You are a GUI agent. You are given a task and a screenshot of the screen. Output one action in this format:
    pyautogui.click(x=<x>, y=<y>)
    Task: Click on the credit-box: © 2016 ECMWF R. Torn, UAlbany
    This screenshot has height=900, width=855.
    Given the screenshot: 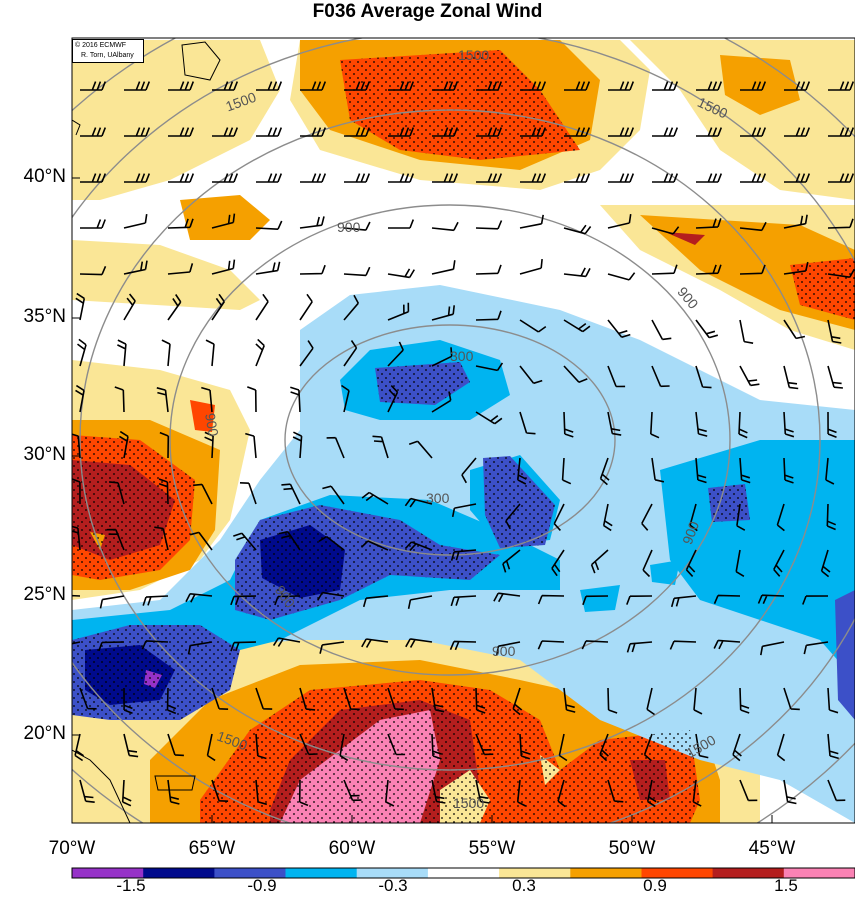 What is the action you would take?
    pyautogui.click(x=108, y=51)
    